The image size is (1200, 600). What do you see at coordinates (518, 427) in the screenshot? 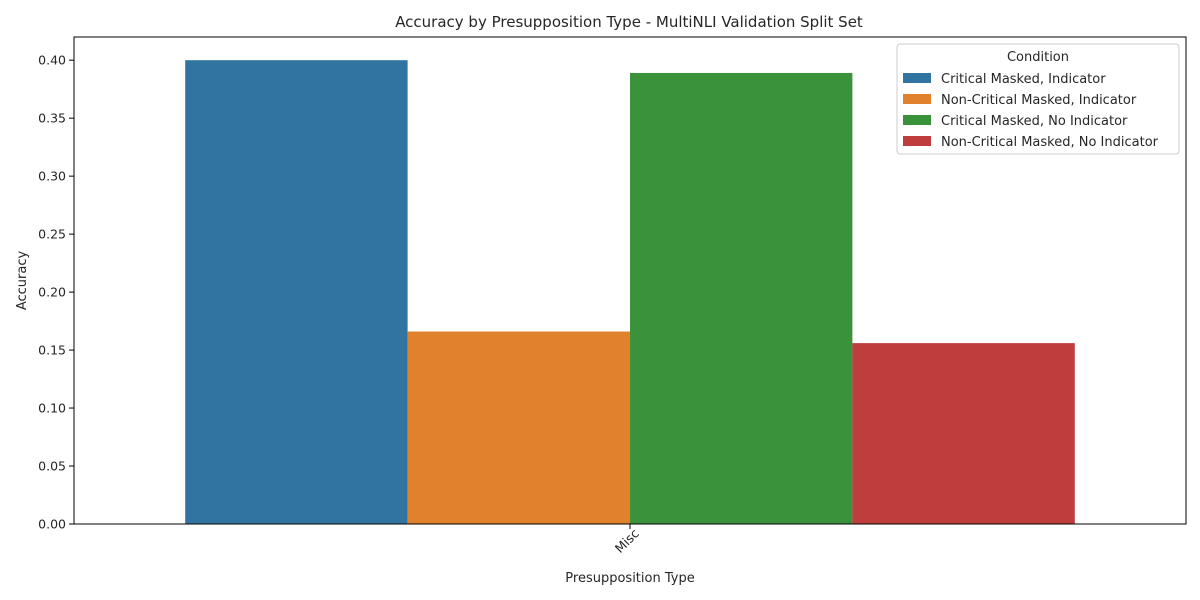
I see `bar-non-critical-masked-indicator` at bounding box center [518, 427].